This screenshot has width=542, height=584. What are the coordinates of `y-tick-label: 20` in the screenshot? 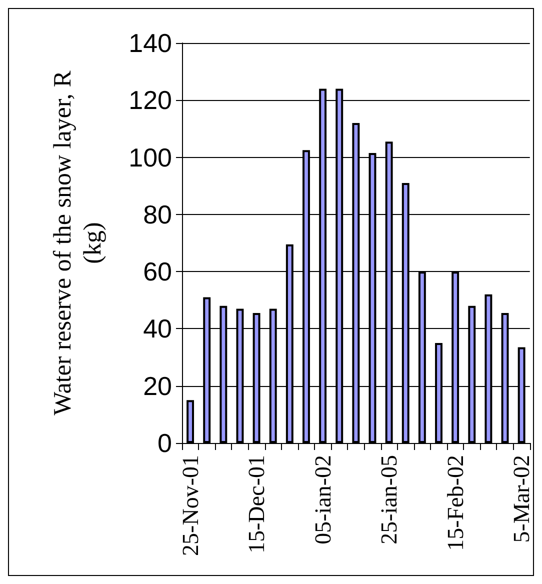 It's located at (157, 385).